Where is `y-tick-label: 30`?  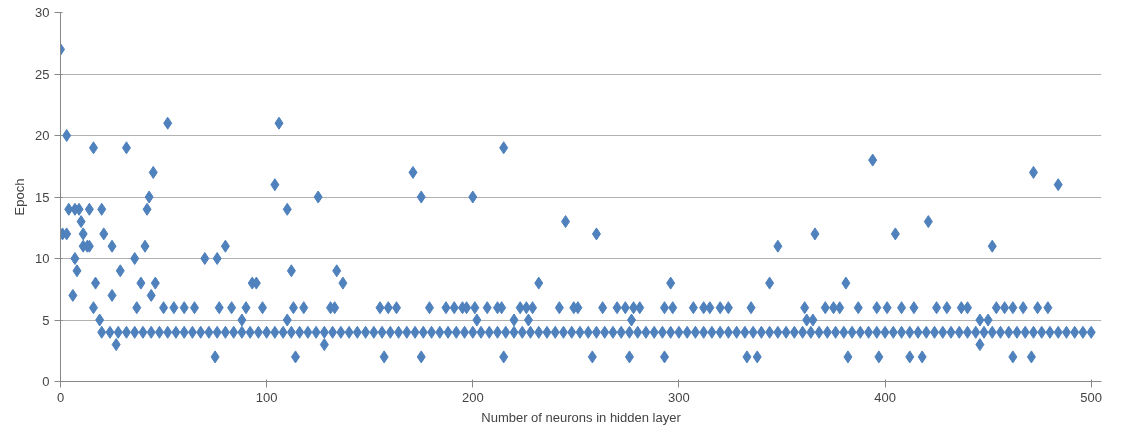 y-tick-label: 30 is located at coordinates (42, 12).